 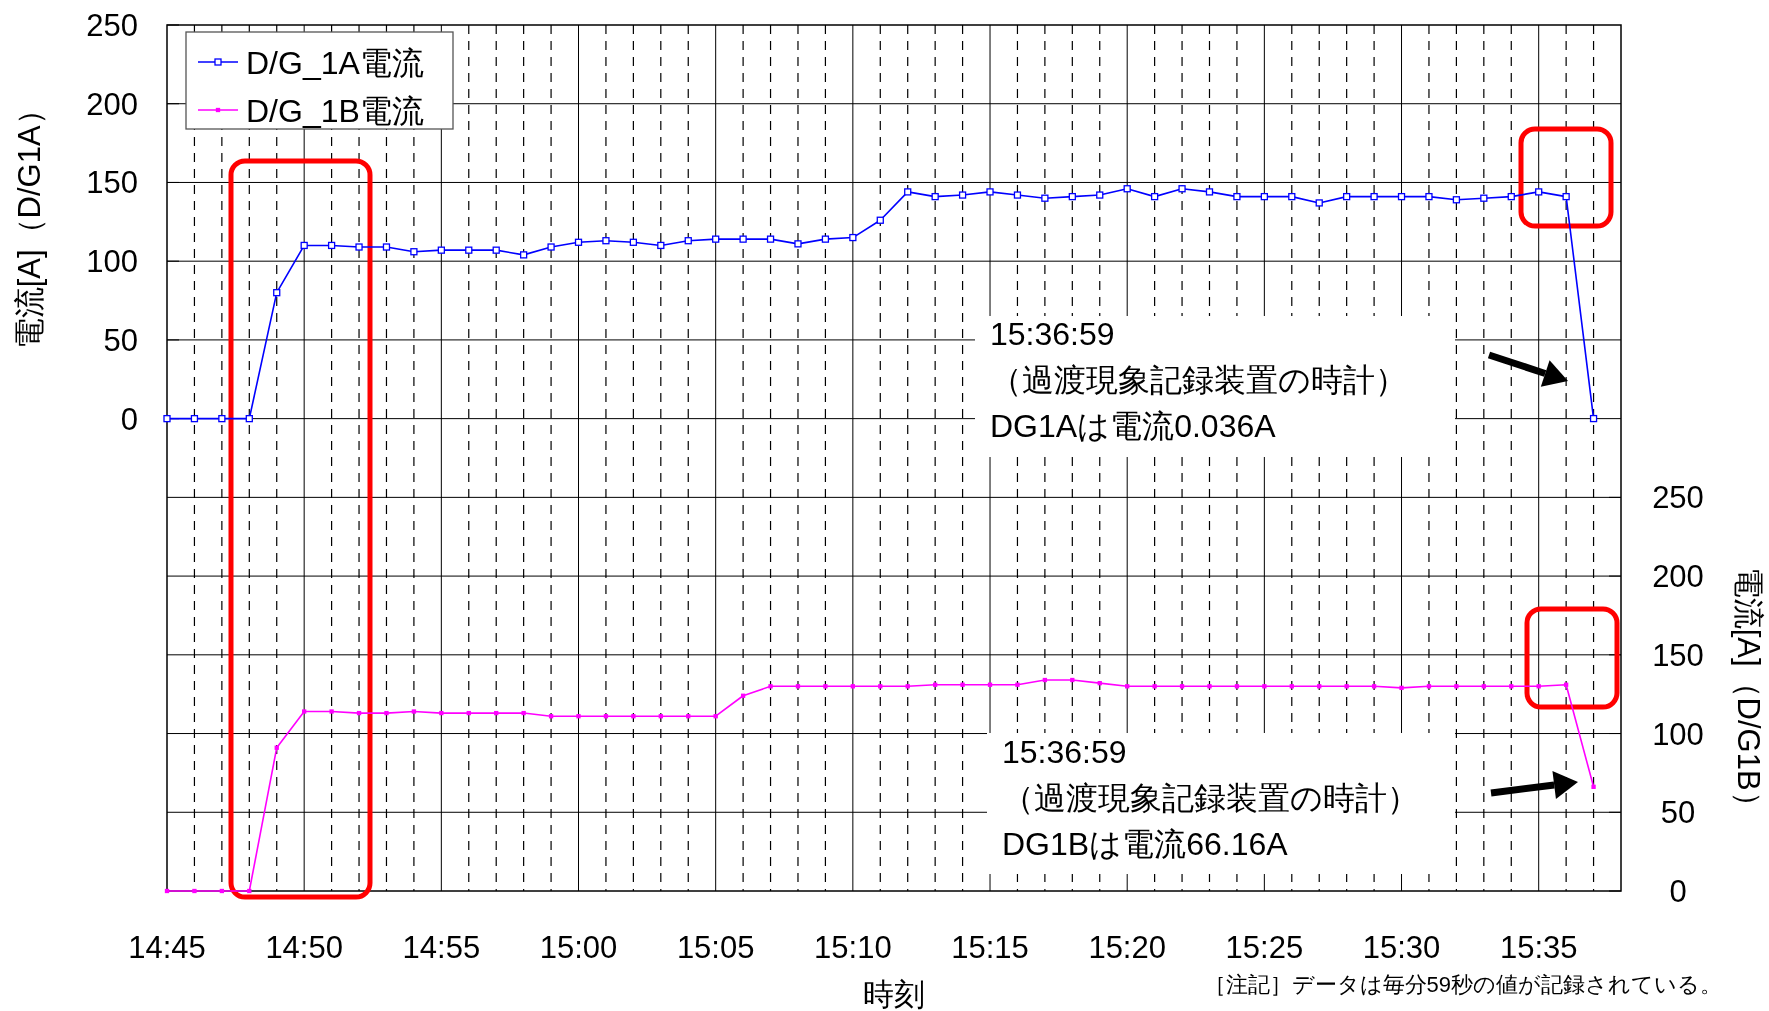 I want to click on y2-tick-label: 50, so click(x=1678, y=813).